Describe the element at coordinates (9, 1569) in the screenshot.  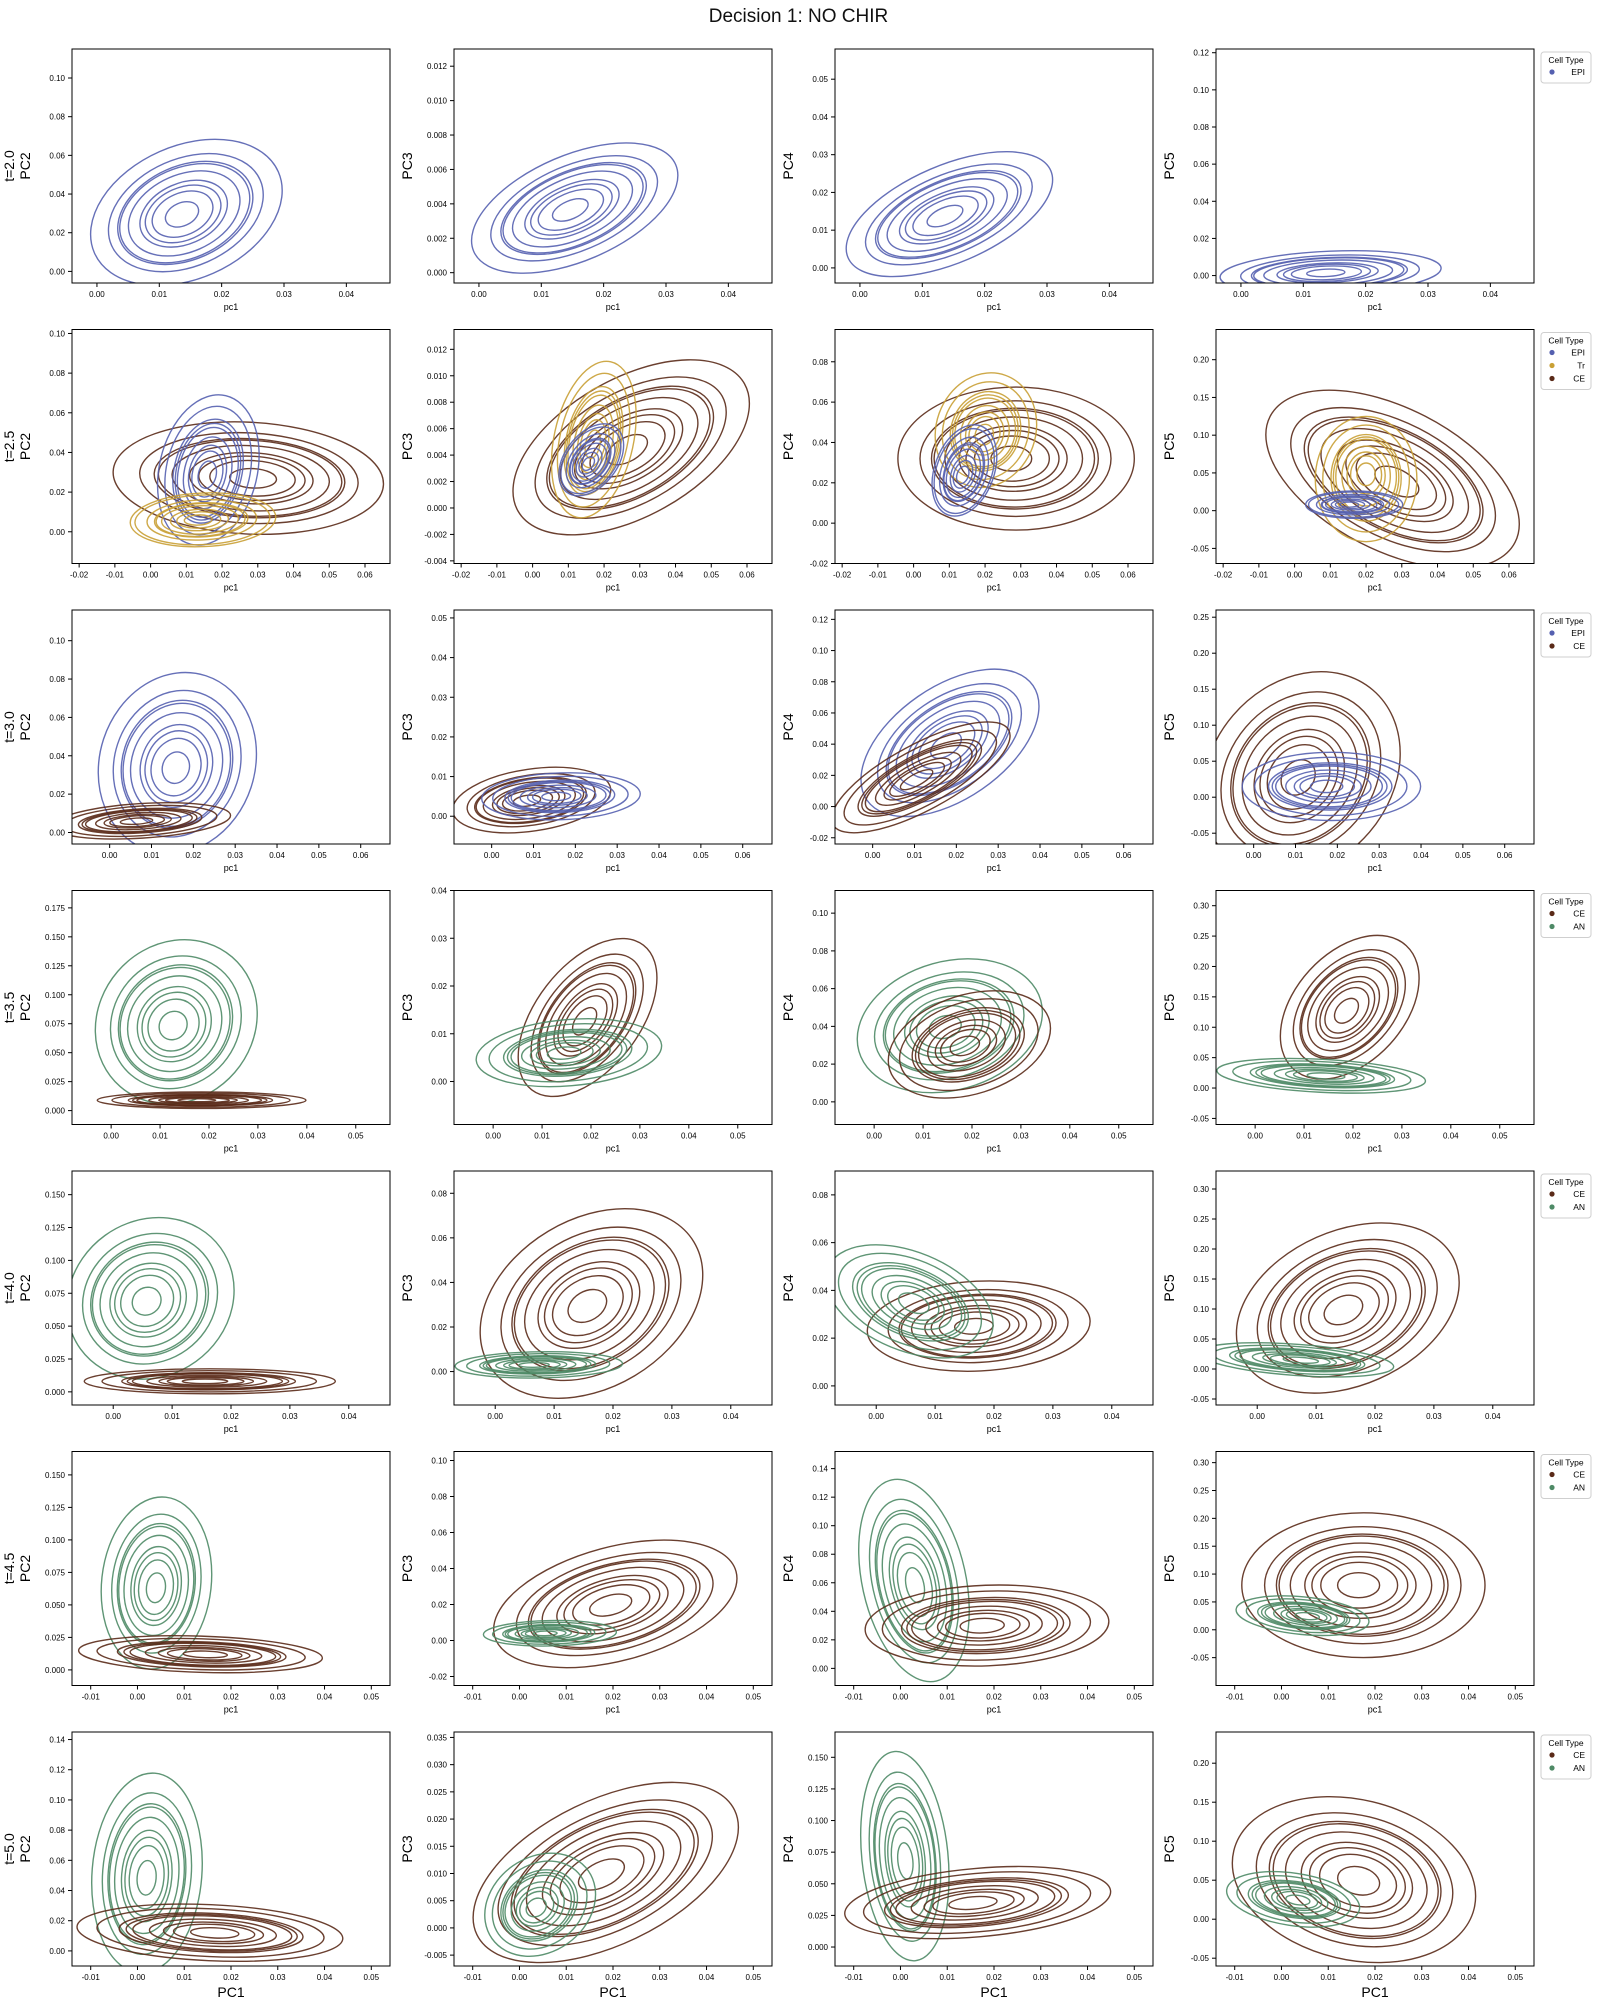
I see `row-time-label: t=4.5` at that location.